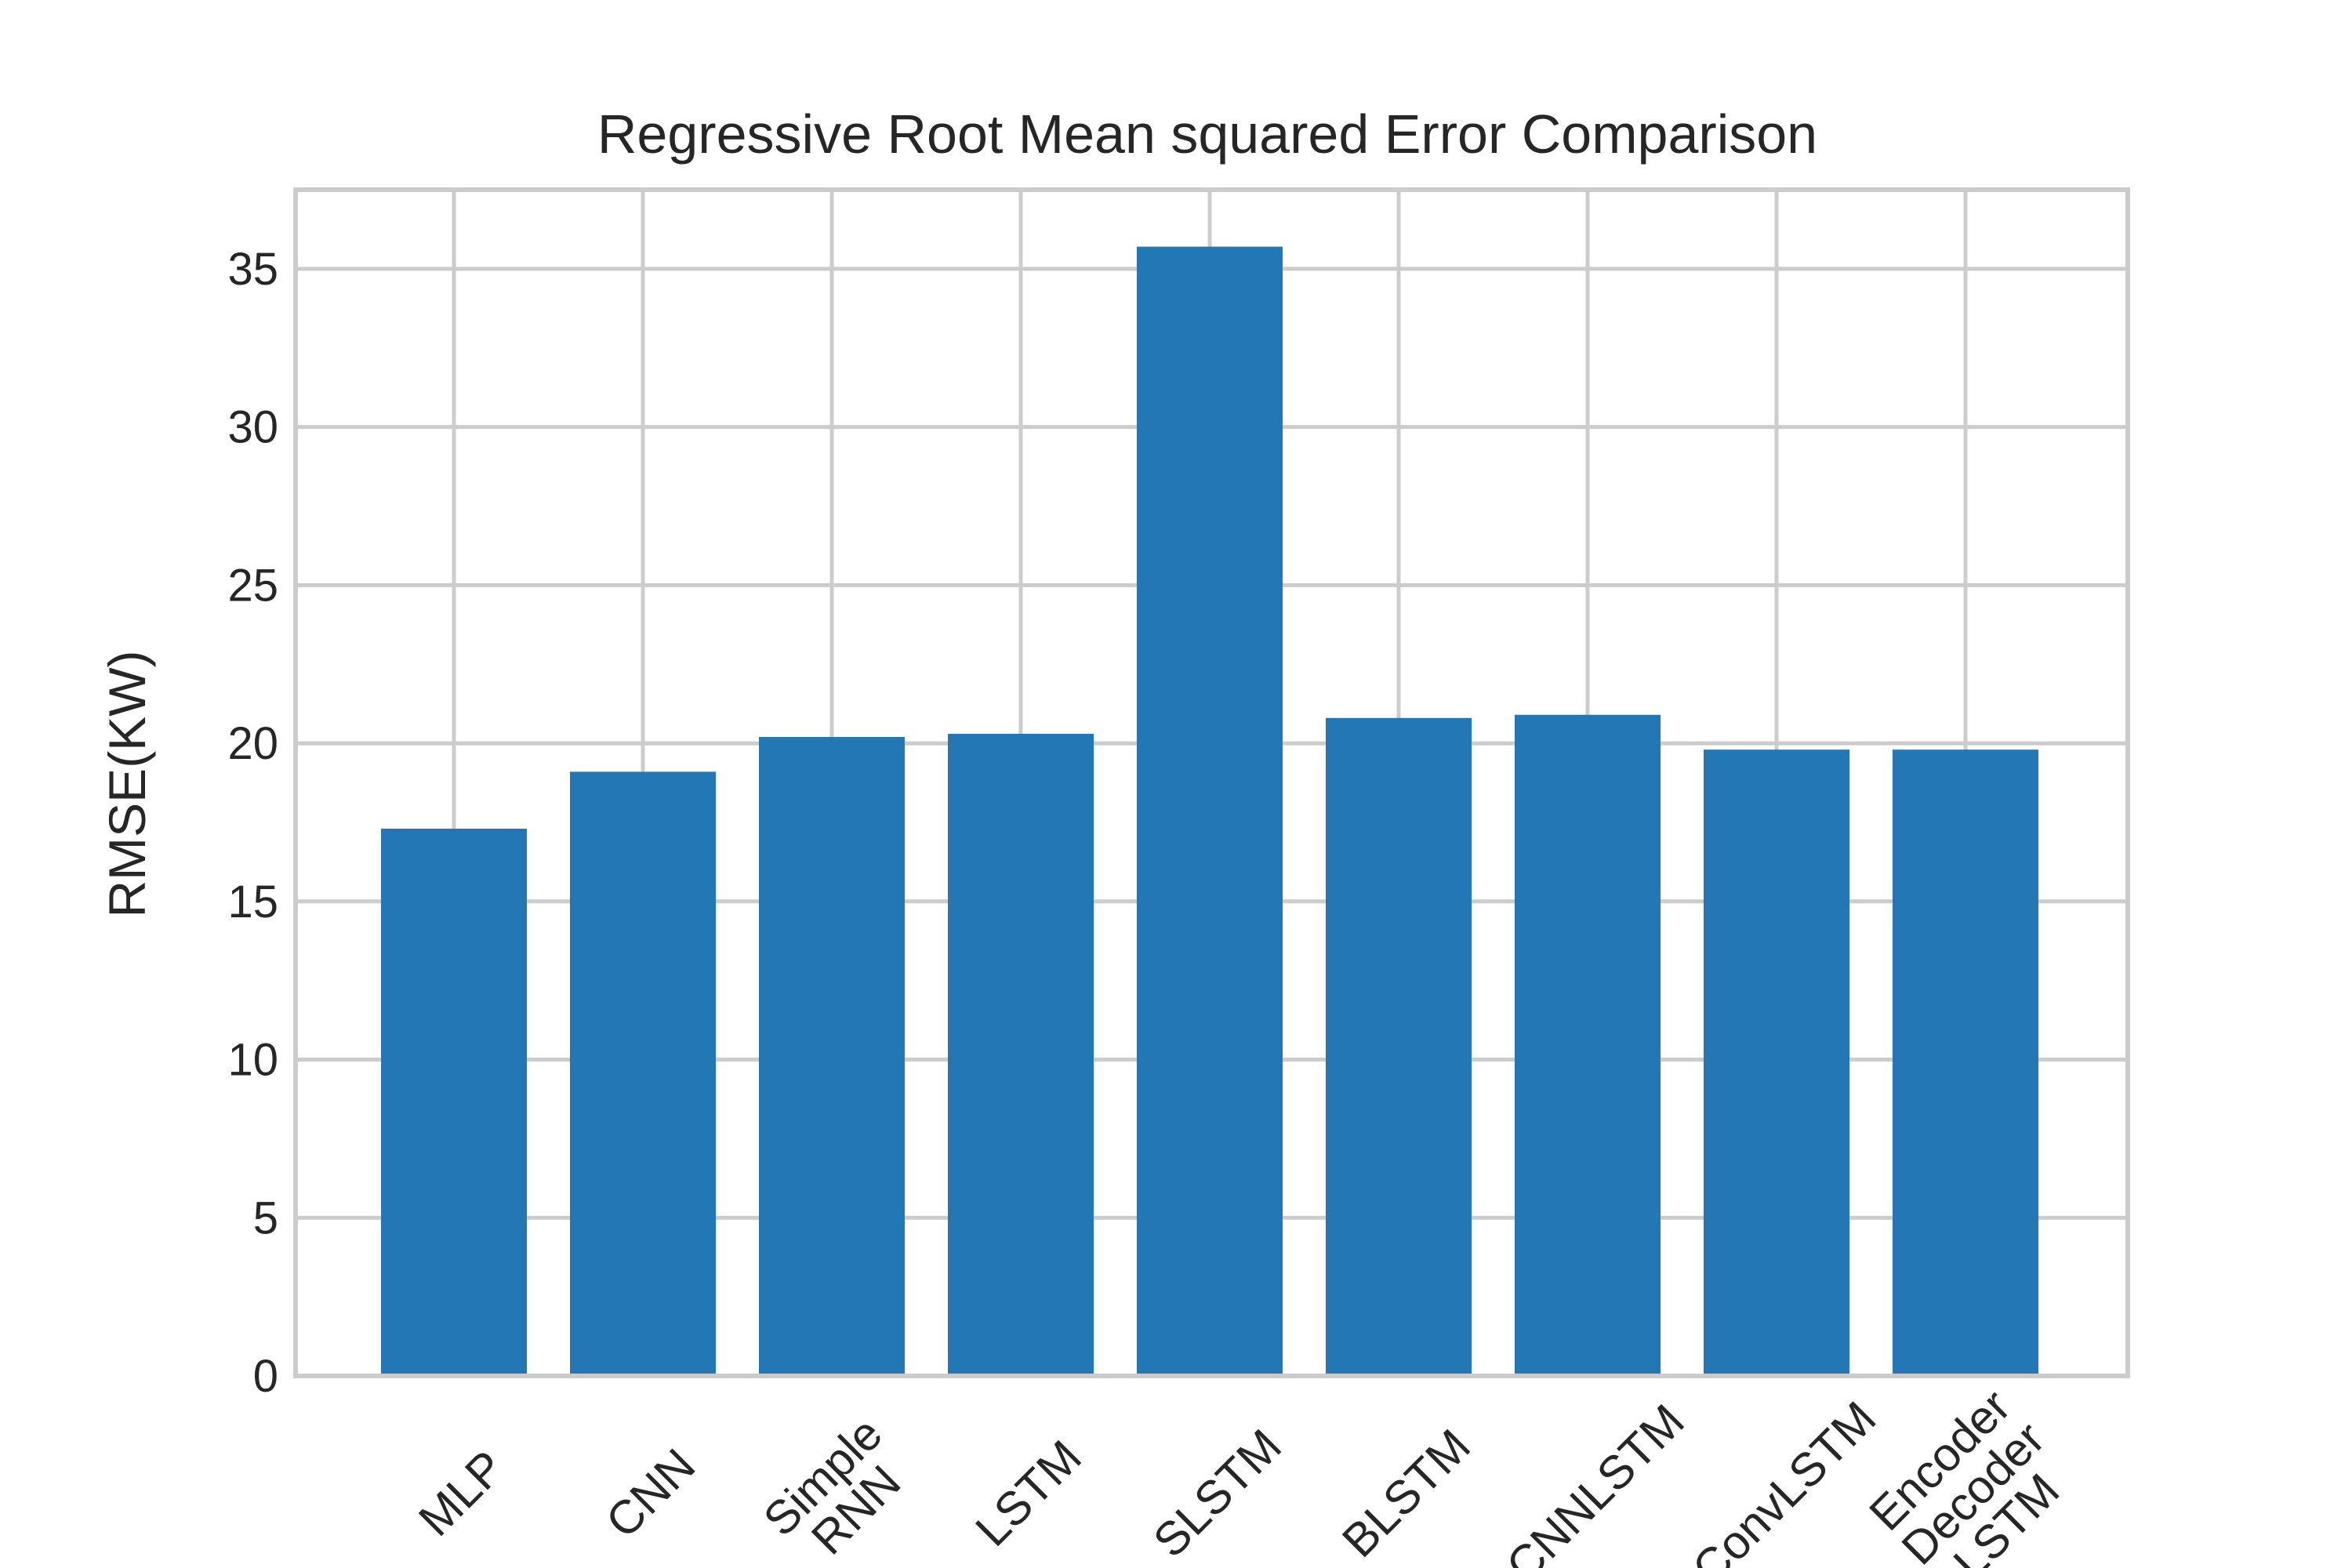 This screenshot has height=1568, width=2352. I want to click on bar-mlp, so click(454, 1102).